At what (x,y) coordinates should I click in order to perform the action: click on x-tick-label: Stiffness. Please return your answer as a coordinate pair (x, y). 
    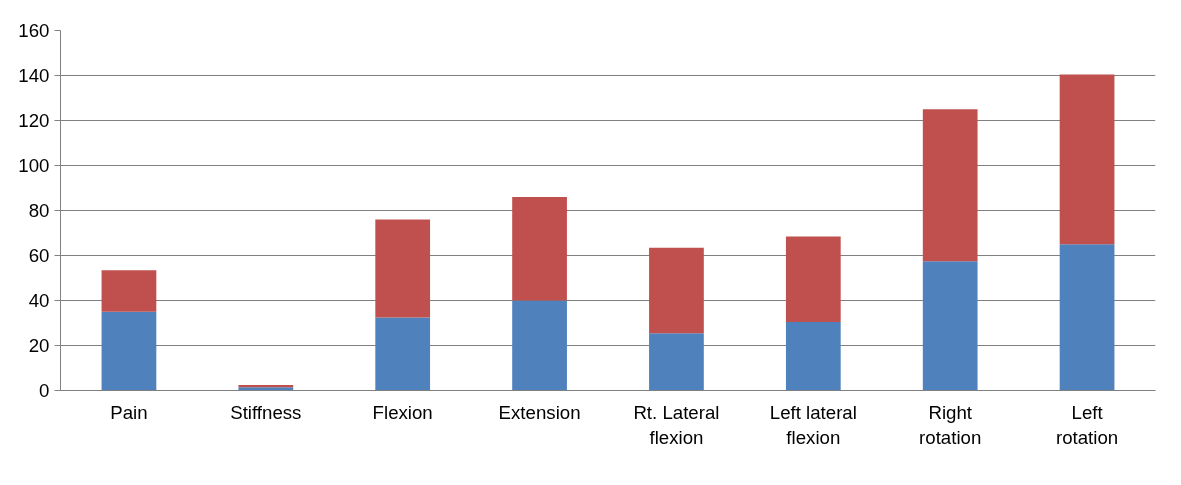
    Looking at the image, I should click on (266, 412).